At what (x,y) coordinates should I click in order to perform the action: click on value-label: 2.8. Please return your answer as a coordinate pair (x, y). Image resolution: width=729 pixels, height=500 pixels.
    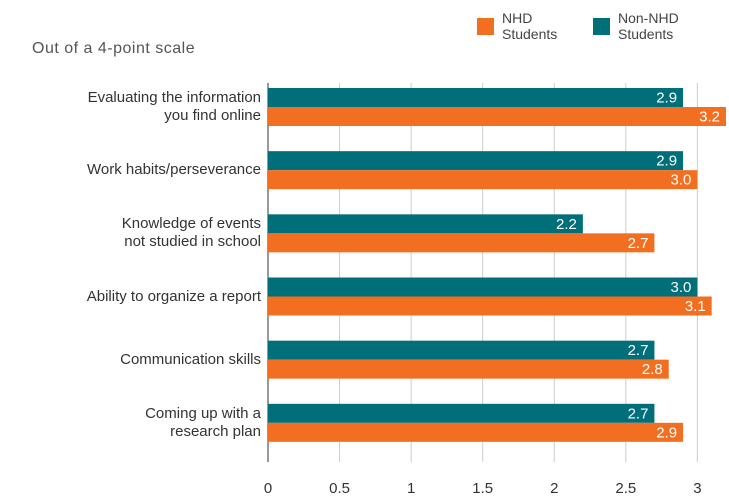
    Looking at the image, I should click on (652, 369).